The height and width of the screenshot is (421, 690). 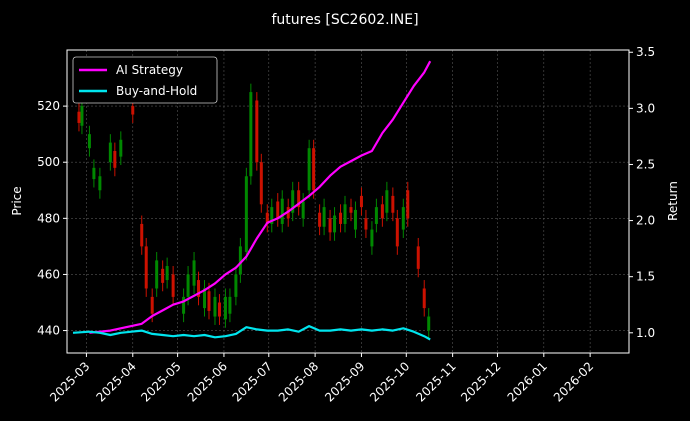 I want to click on legend-ai-strategy-label: AI Strategy, so click(x=149, y=70).